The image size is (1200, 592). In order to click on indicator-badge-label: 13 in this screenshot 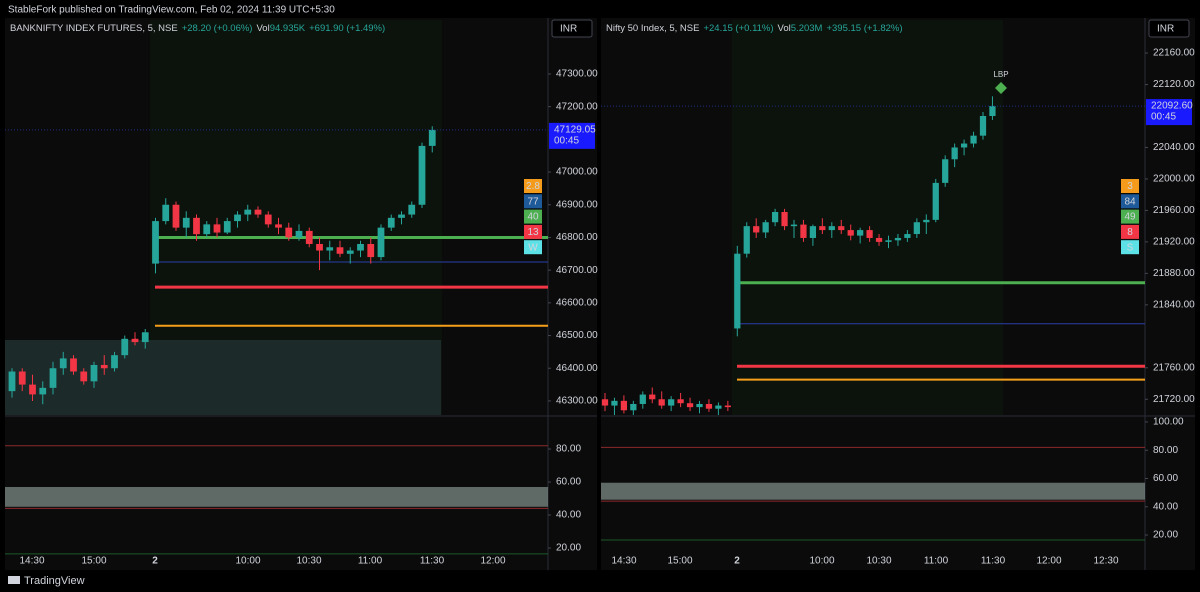, I will do `click(533, 232)`.